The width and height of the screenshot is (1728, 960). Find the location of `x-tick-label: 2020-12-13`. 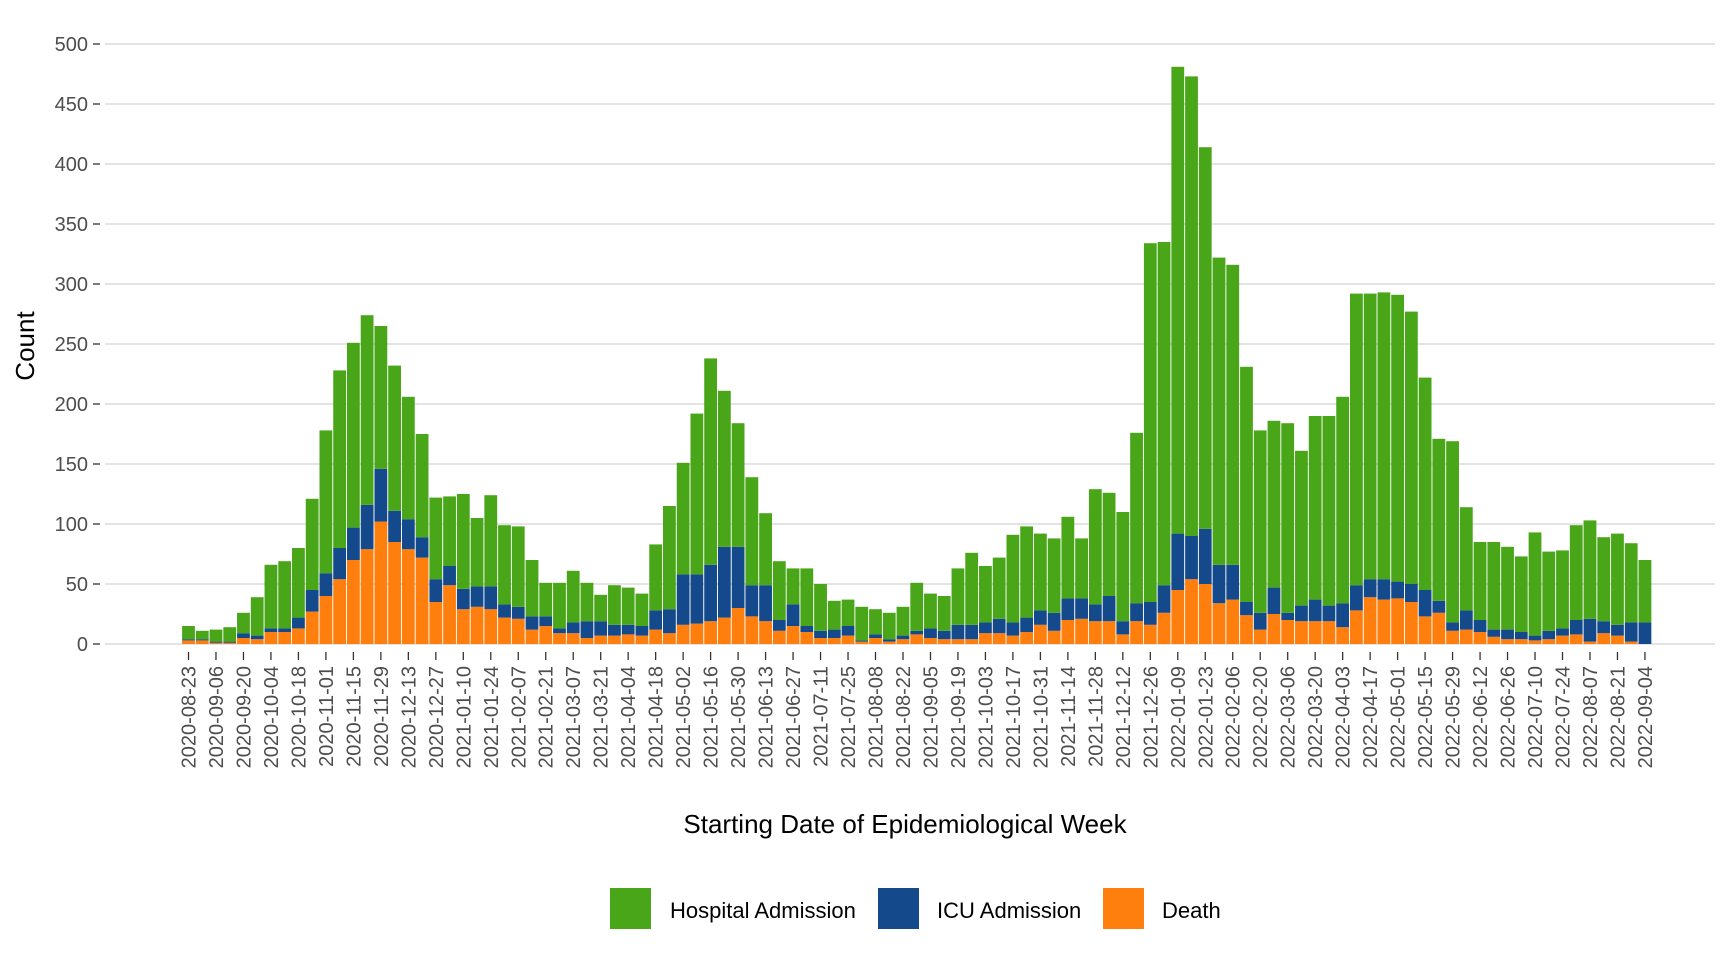

x-tick-label: 2020-12-13 is located at coordinates (409, 717).